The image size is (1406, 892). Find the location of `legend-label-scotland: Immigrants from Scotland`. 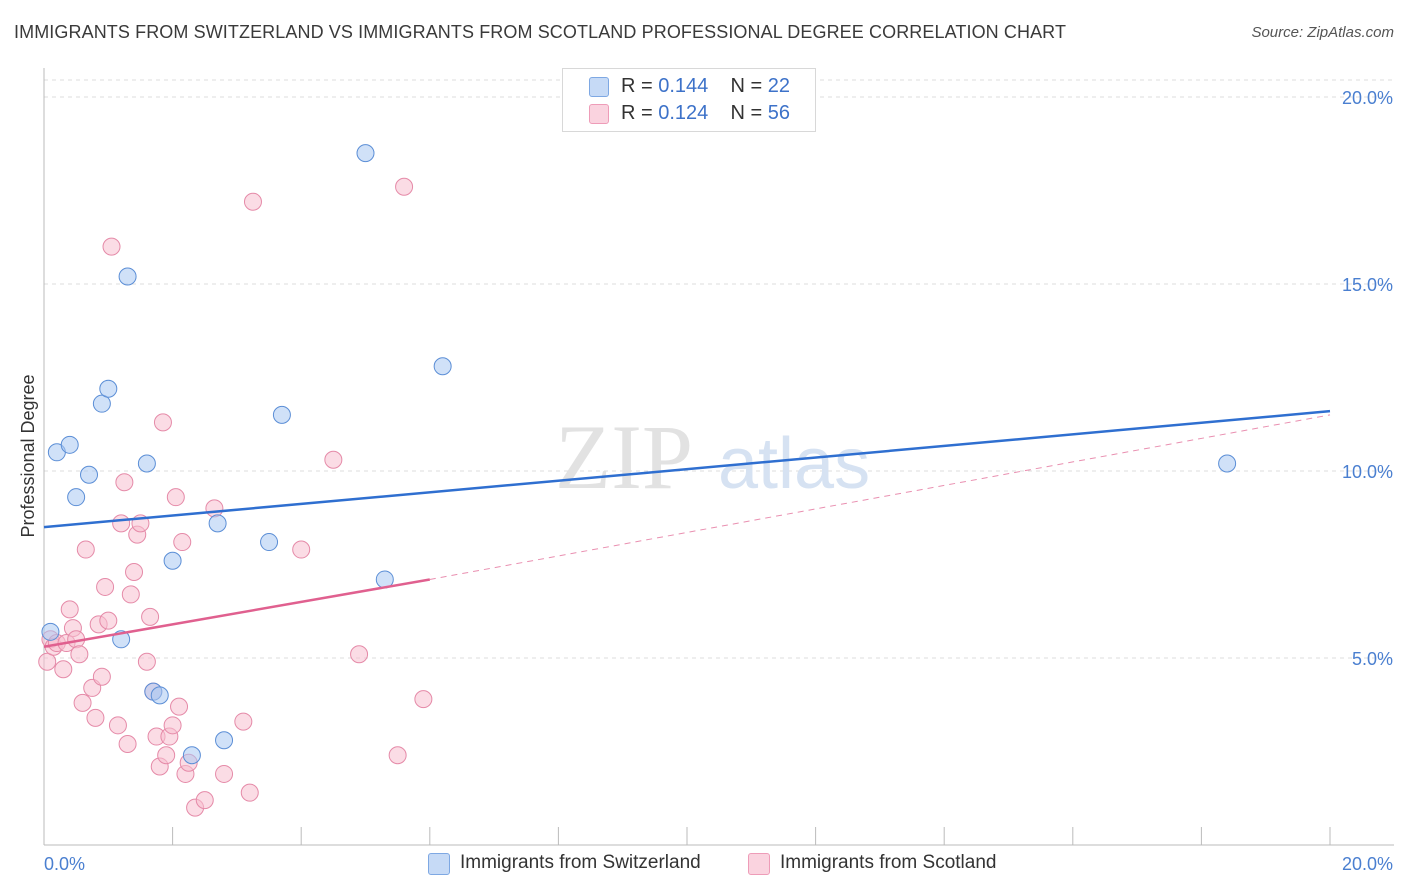

legend-label-scotland: Immigrants from Scotland is located at coordinates (888, 862).